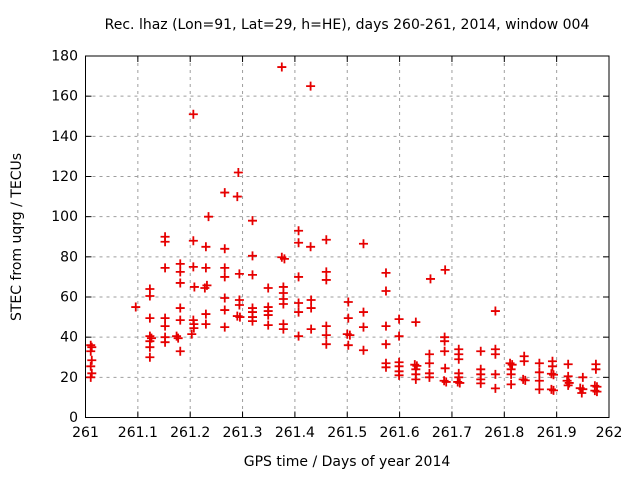  I want to click on y-tick-label: 20, so click(69, 378).